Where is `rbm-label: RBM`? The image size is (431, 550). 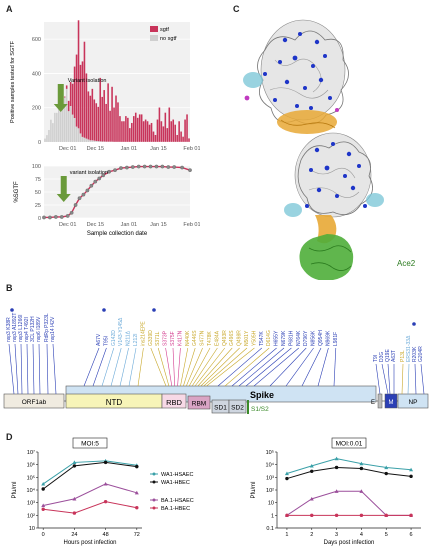 rbm-label: RBM is located at coordinates (199, 404).